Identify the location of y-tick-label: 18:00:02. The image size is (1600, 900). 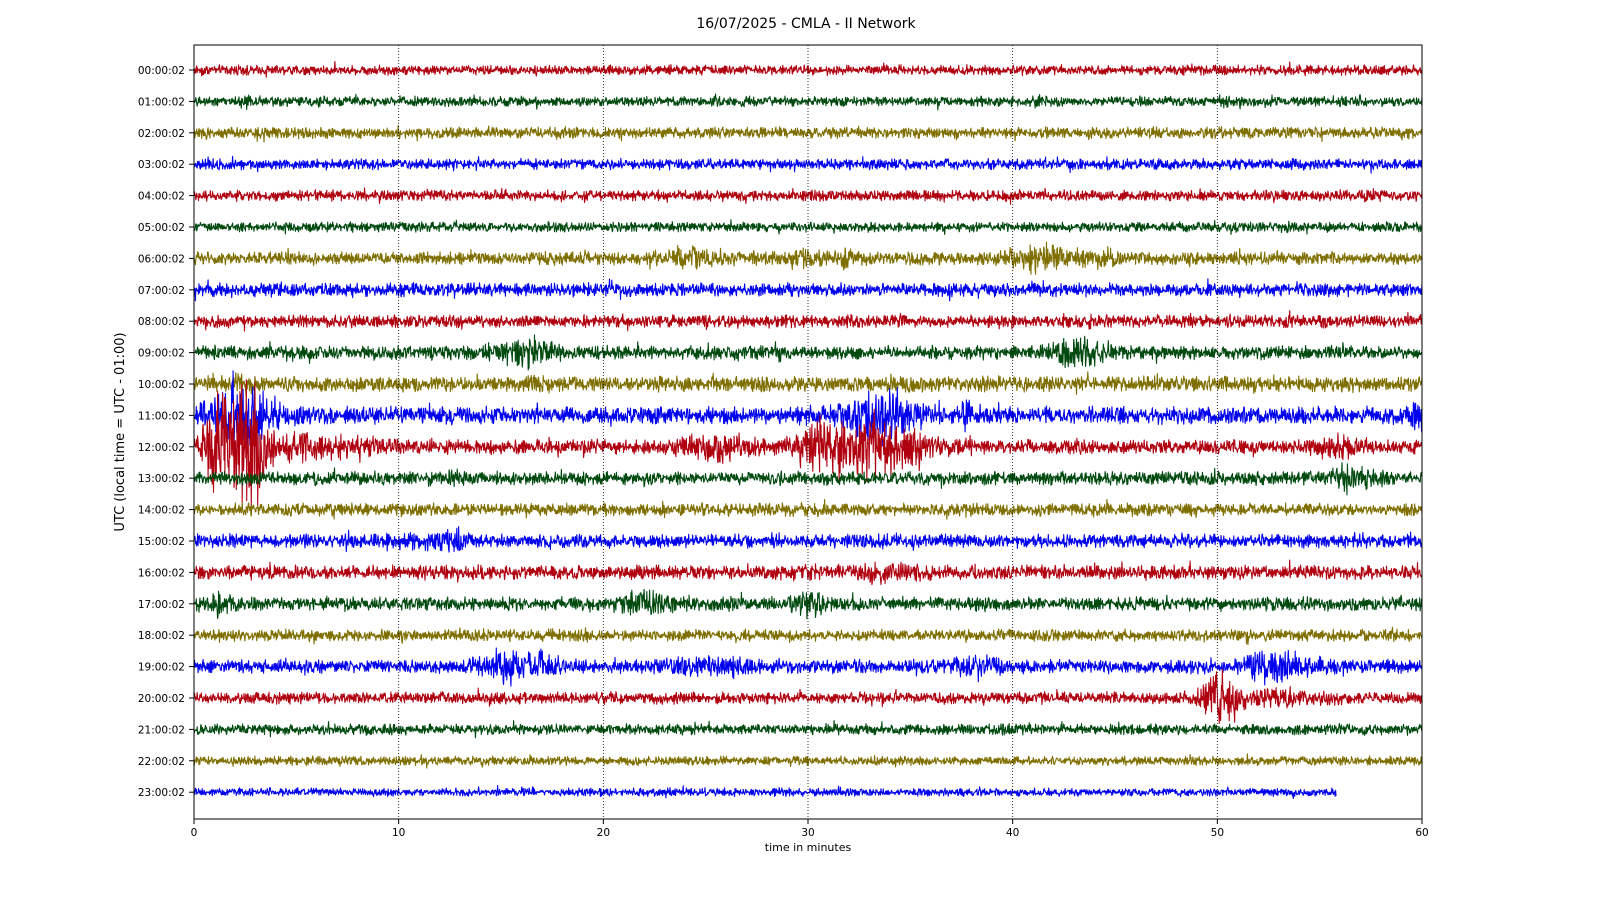
(161, 636).